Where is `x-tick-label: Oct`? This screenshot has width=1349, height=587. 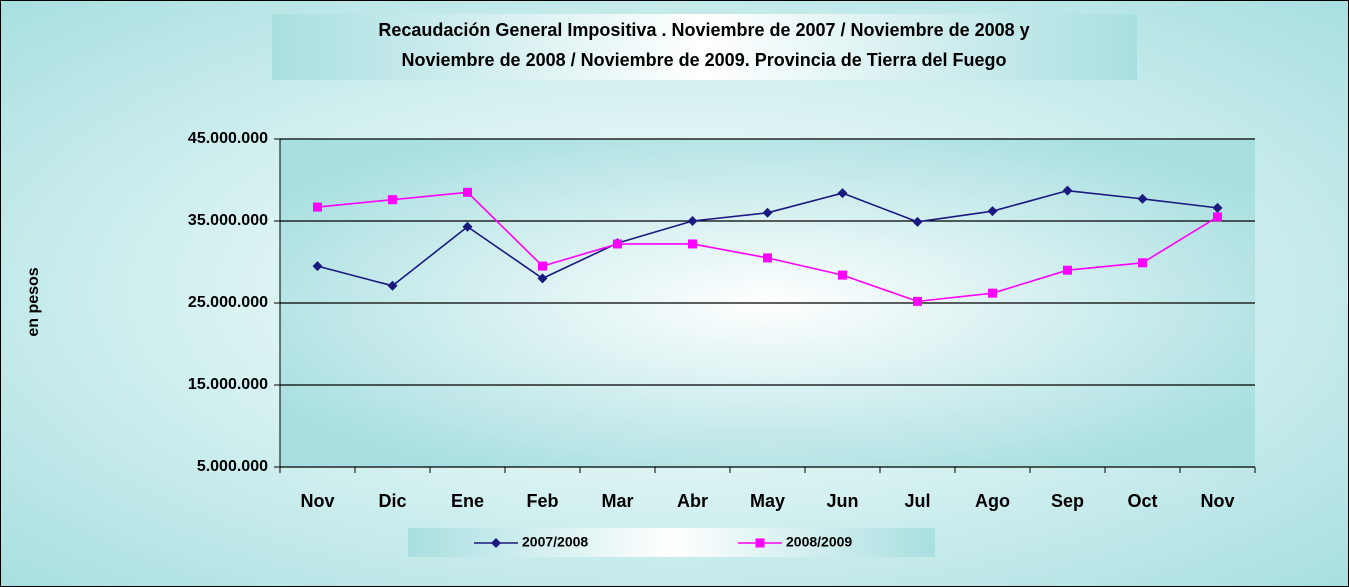 x-tick-label: Oct is located at coordinates (1142, 501).